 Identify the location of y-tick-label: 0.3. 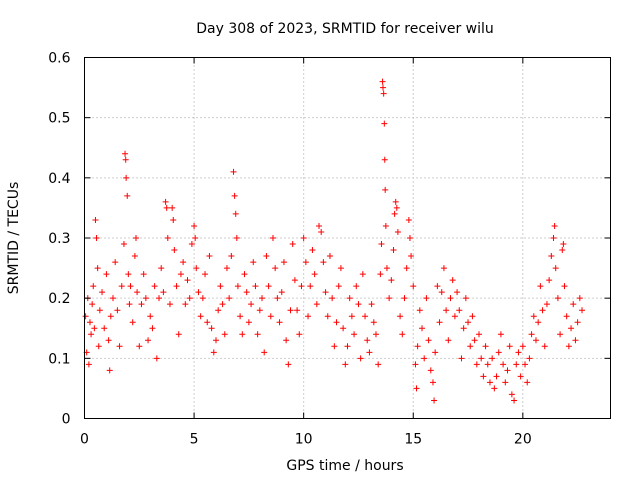
(59, 239).